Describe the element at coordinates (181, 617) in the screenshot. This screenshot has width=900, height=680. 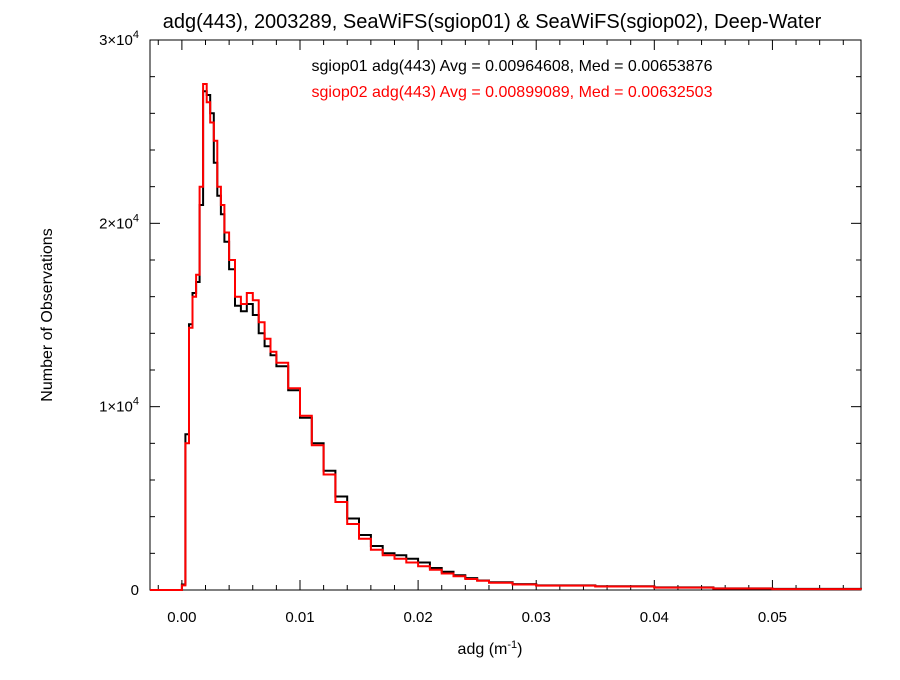
I see `x-tick-label: 0.00` at that location.